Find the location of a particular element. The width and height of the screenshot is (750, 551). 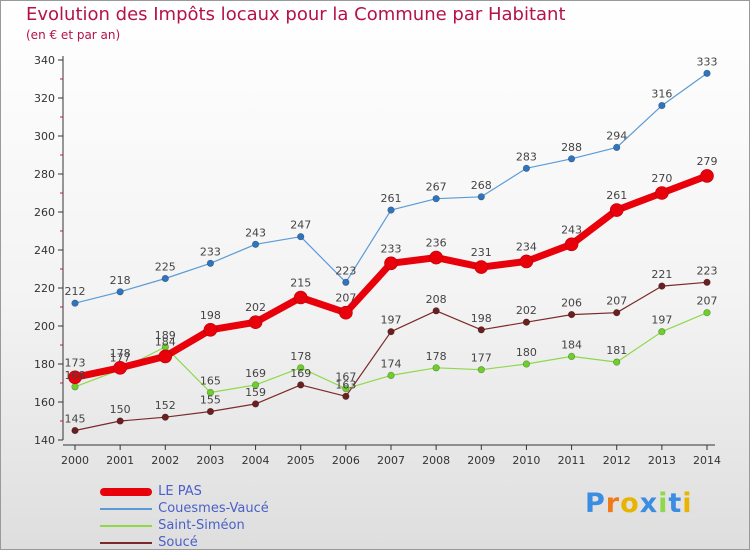

data-label-couesmes-vauce: 316 is located at coordinates (661, 94).